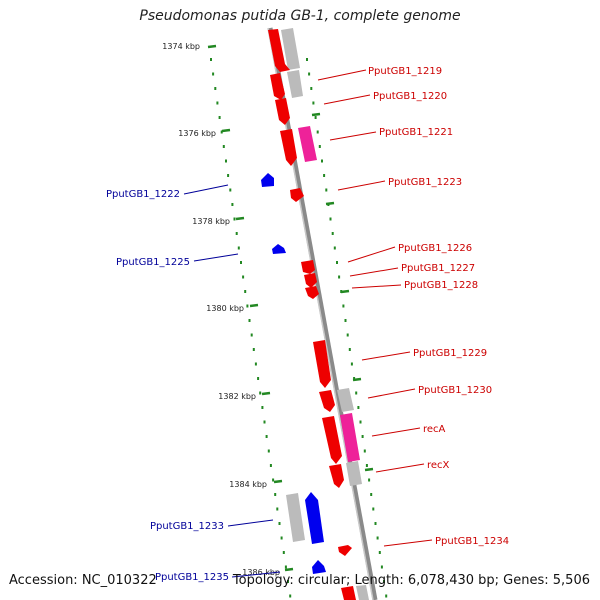  Describe the element at coordinates (143, 194) in the screenshot. I see `gene-label: PputGB1_1222` at that location.